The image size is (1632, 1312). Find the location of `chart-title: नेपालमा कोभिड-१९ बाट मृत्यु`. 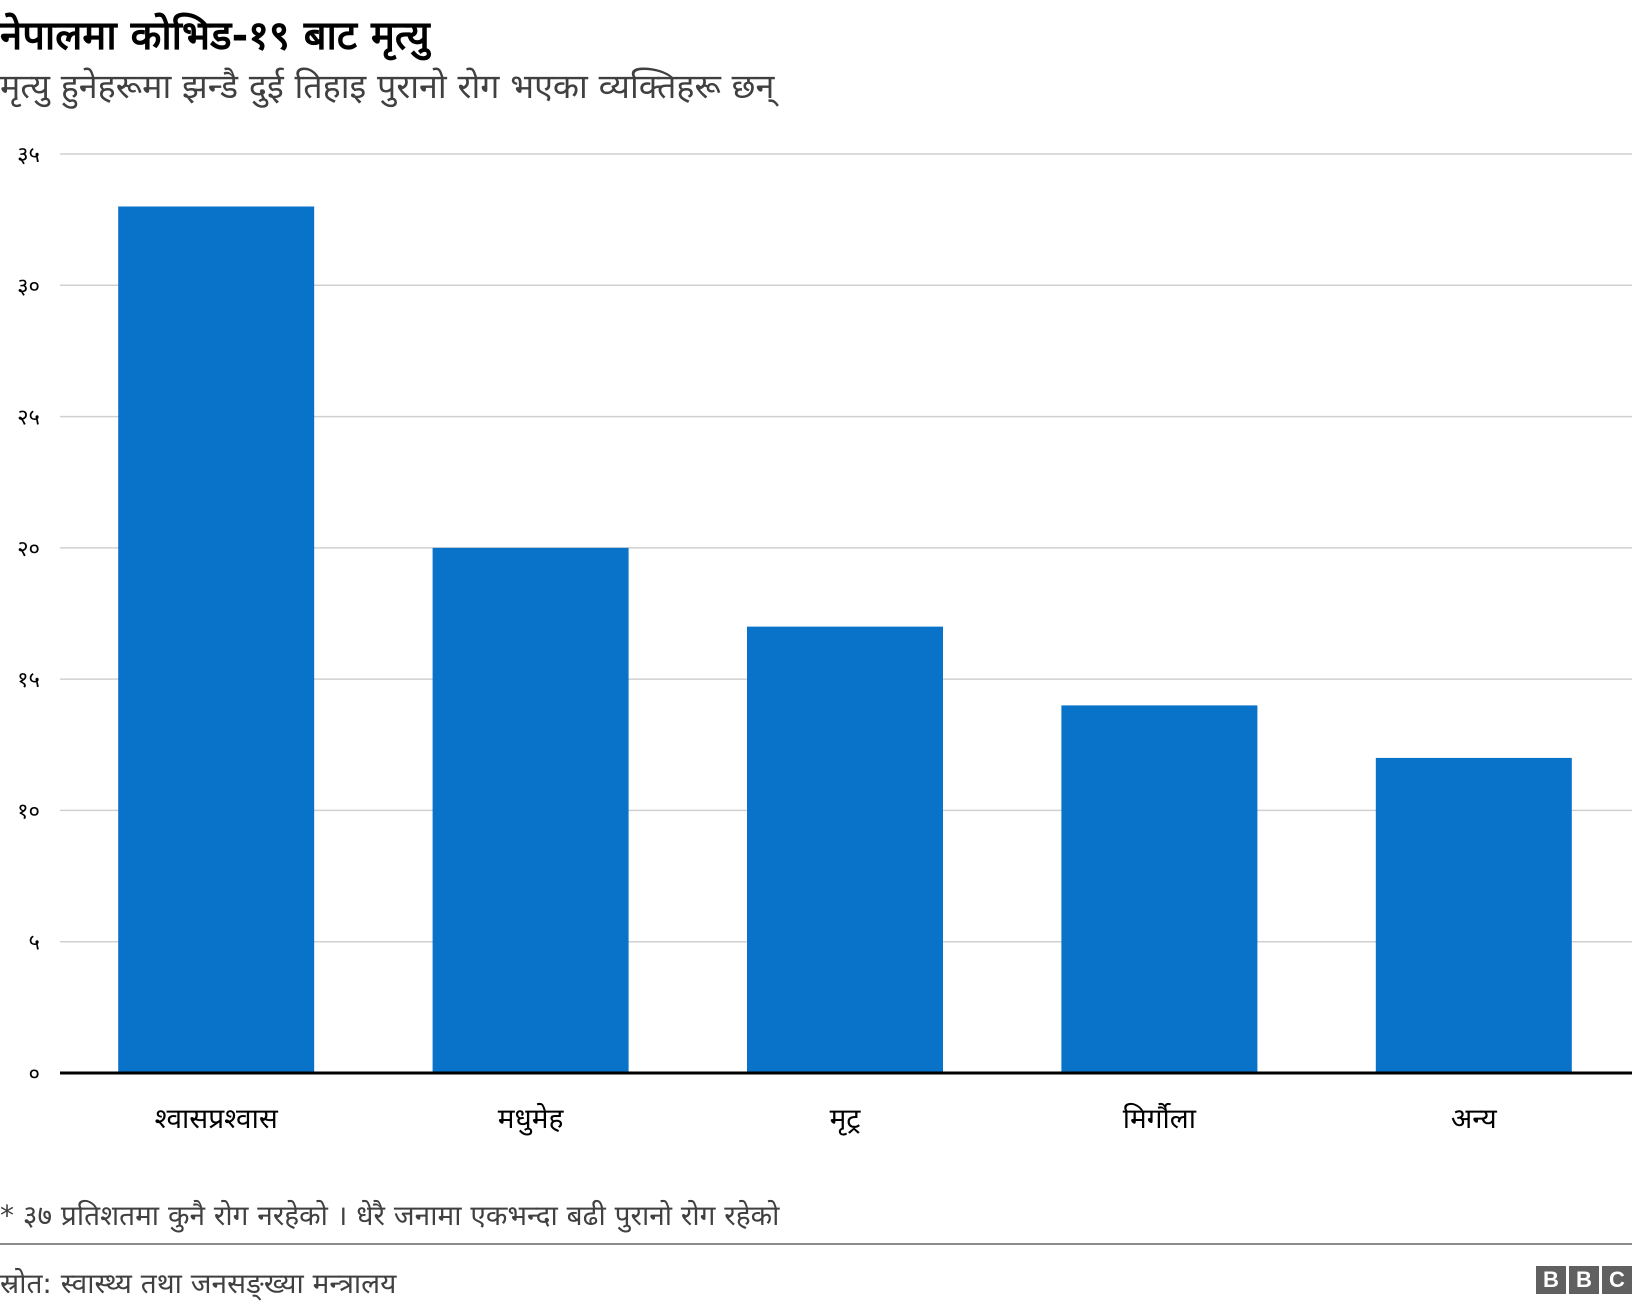

chart-title: नेपालमा कोभिड-१९ बाट मृत्यु is located at coordinates (215, 36).